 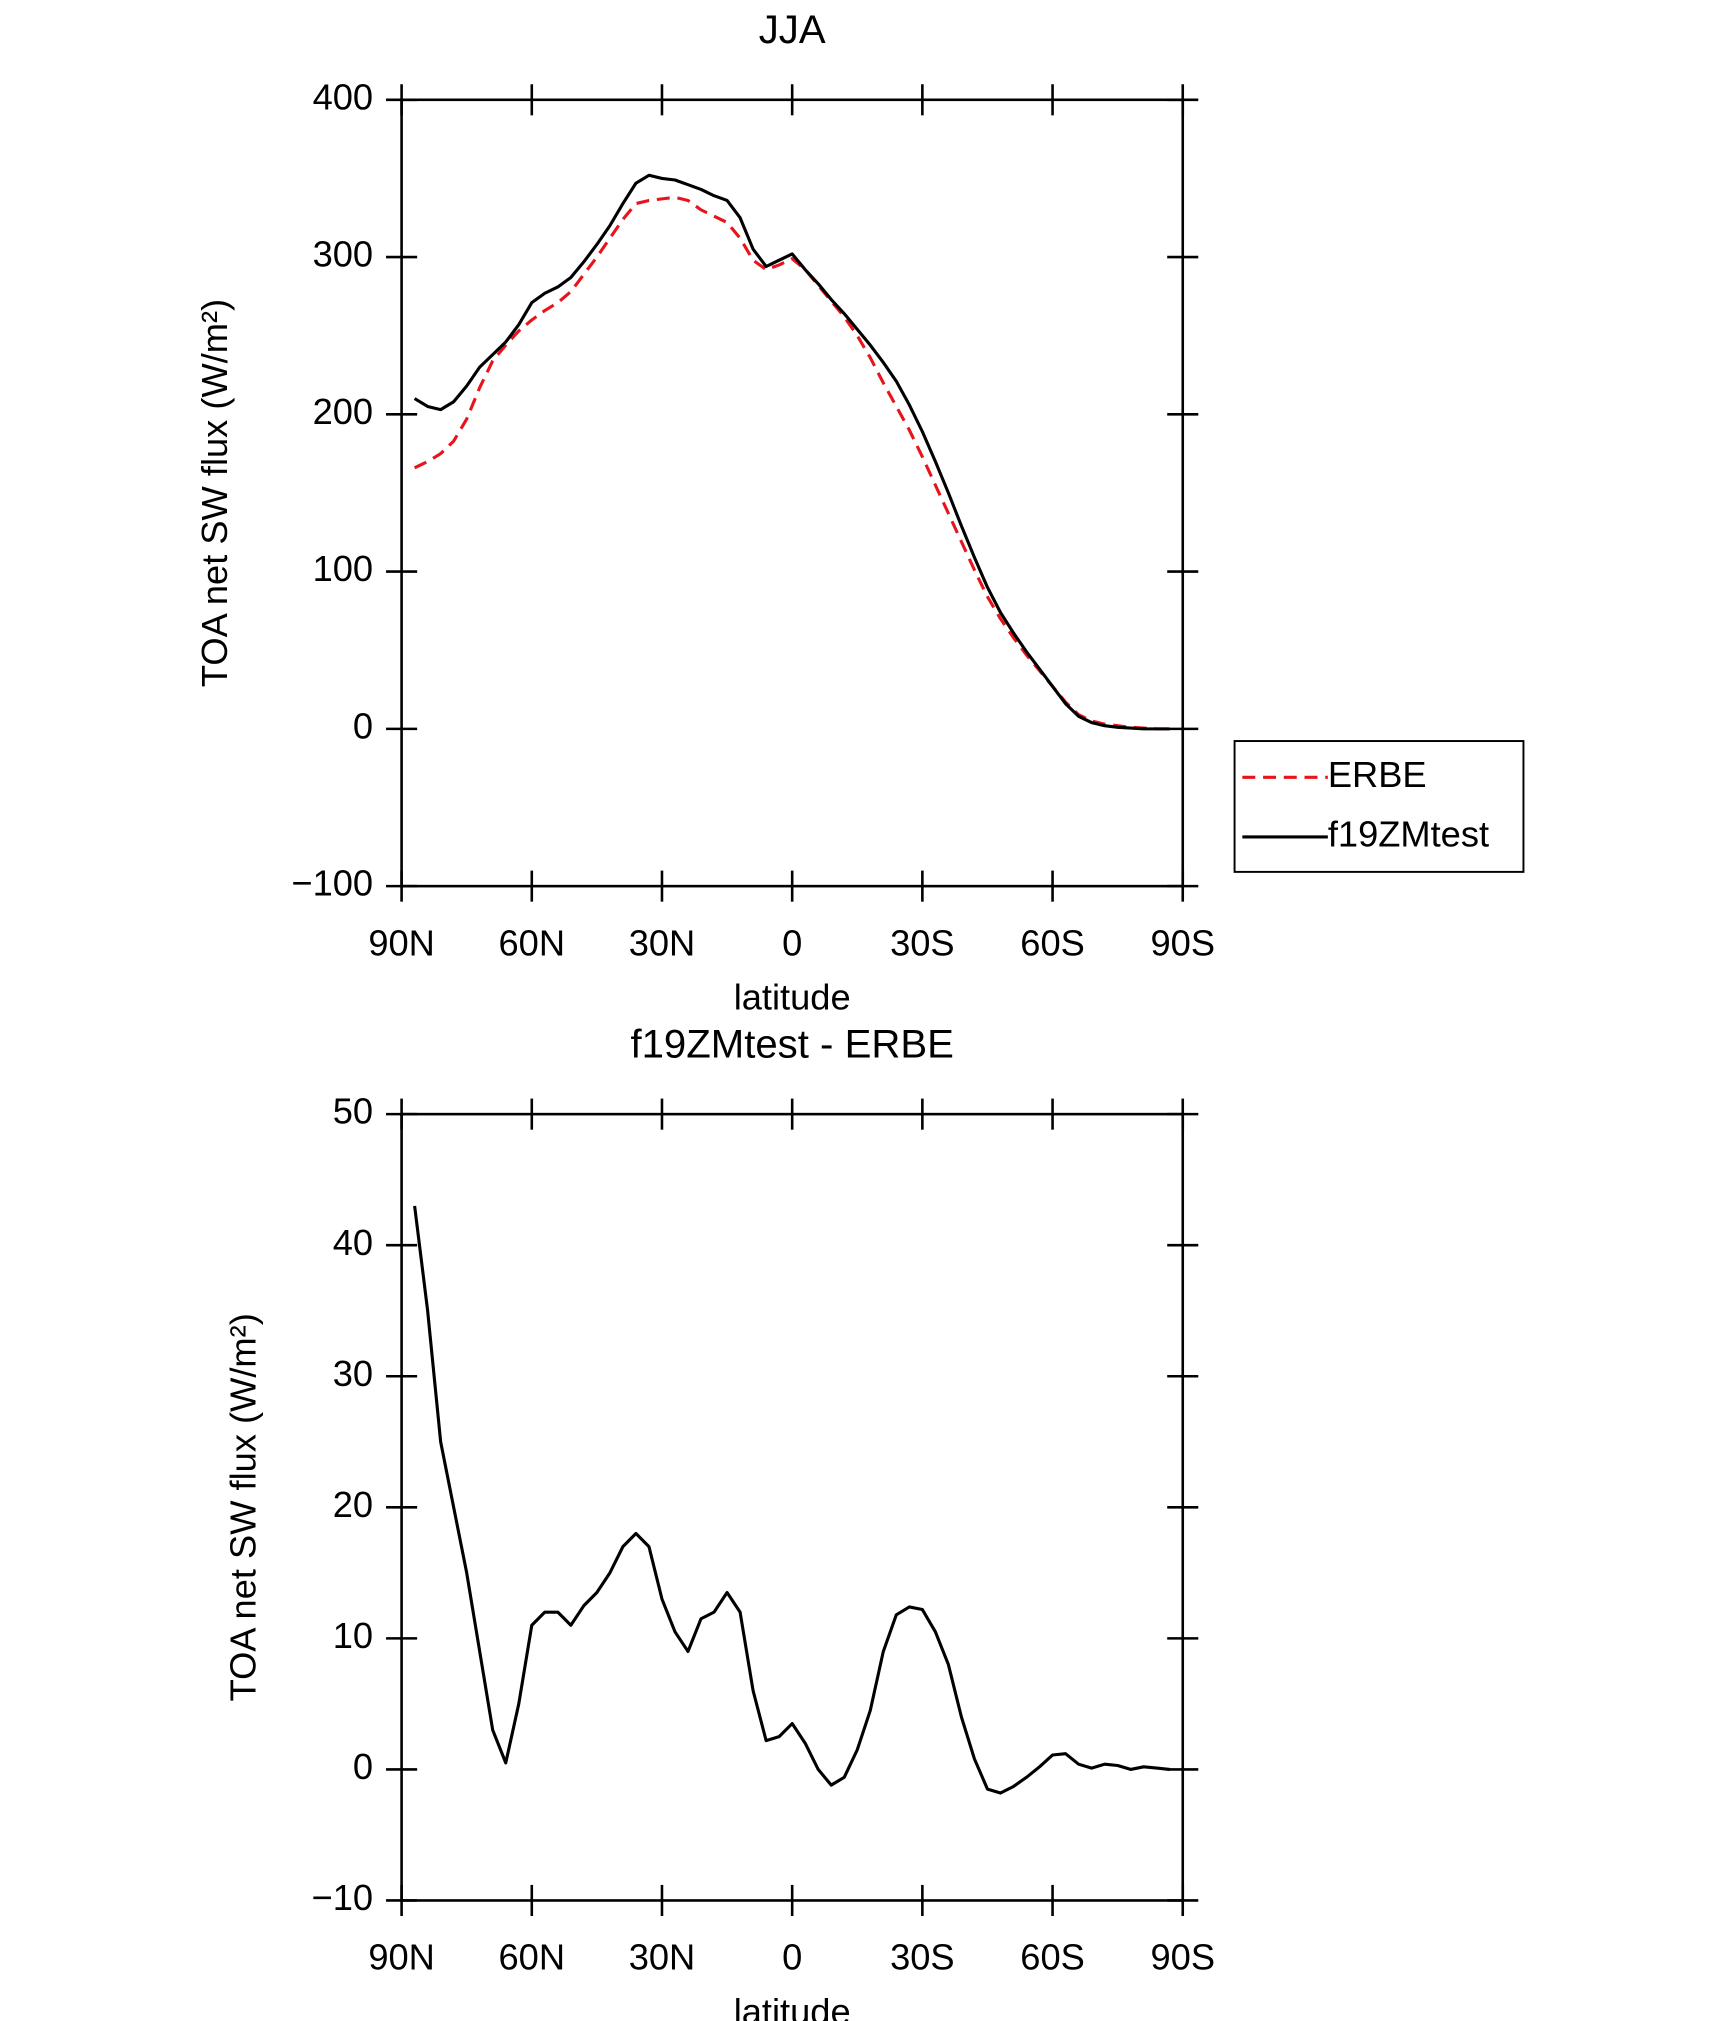 I want to click on y-tick-label: 400, so click(x=343, y=96).